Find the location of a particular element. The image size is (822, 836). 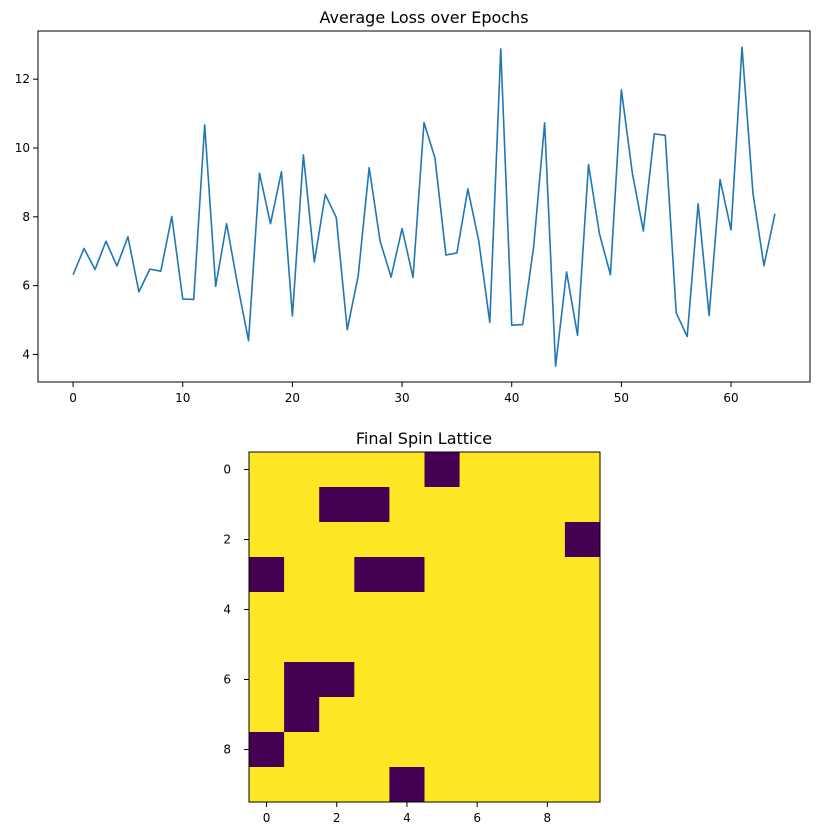

x-tick-label: 50 is located at coordinates (621, 398).